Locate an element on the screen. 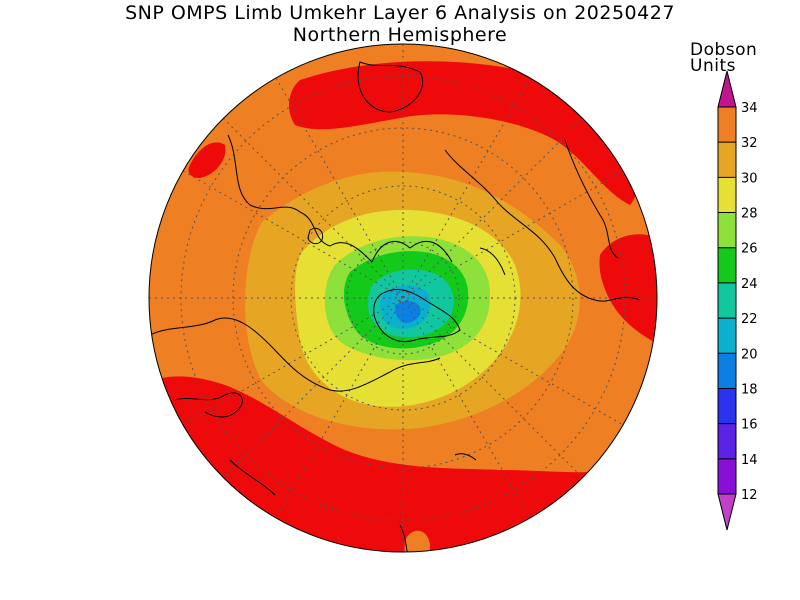 The image size is (800, 600). colorbar-label: 30 is located at coordinates (749, 178).